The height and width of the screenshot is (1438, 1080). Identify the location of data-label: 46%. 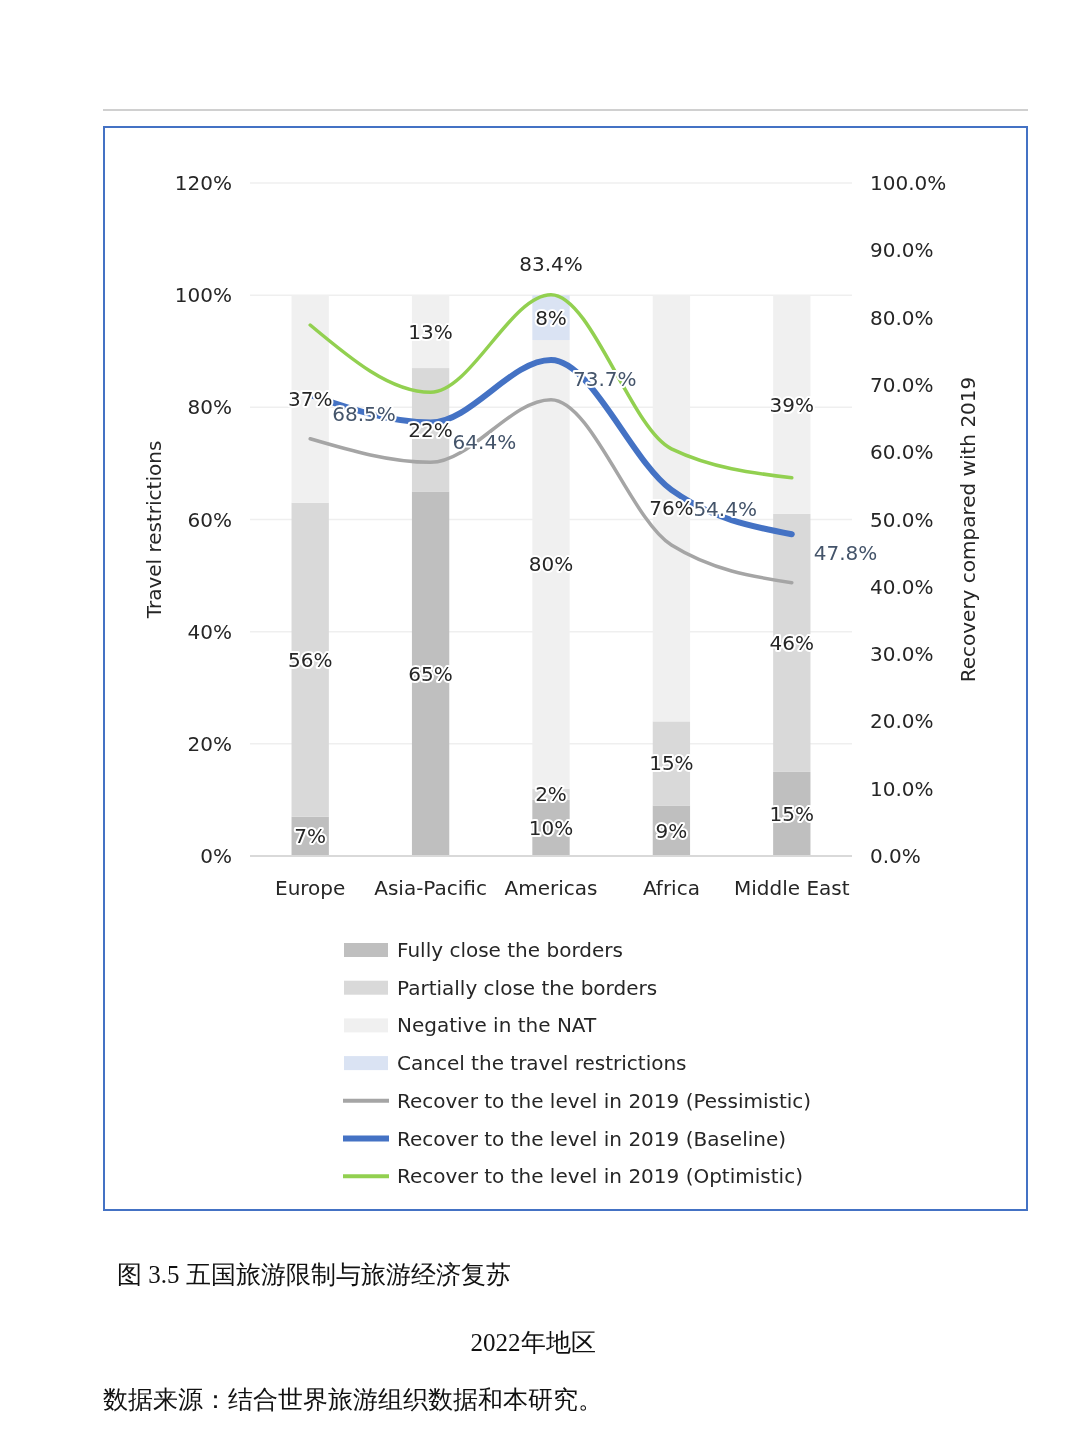
(792, 642).